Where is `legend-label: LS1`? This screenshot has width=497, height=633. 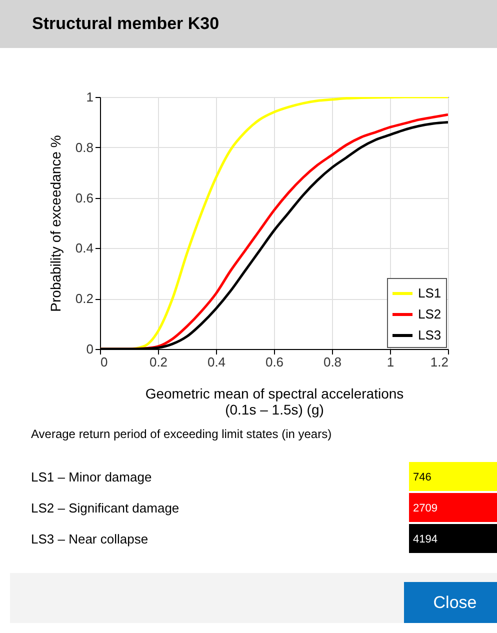
legend-label: LS1 is located at coordinates (430, 293).